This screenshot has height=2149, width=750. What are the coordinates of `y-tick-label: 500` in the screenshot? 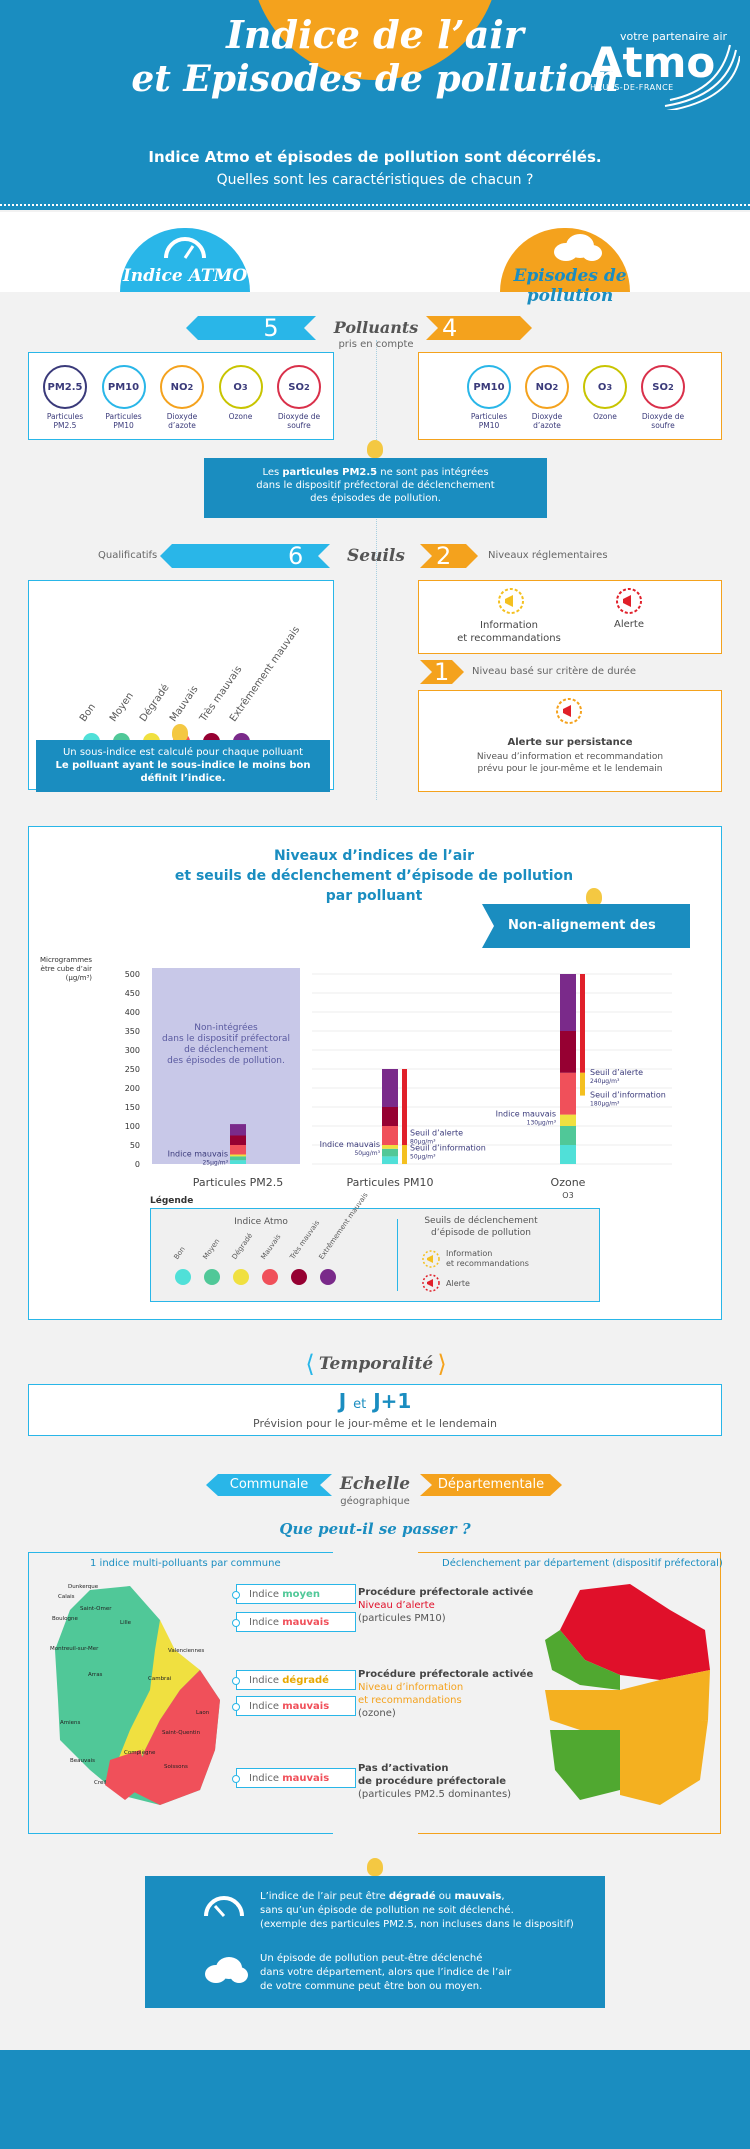 It's located at (132, 974).